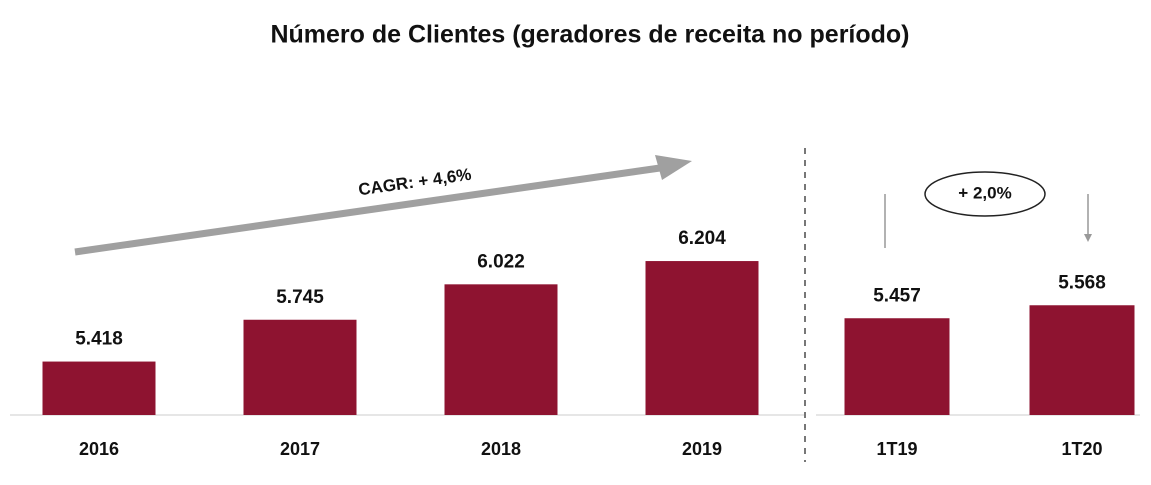  What do you see at coordinates (897, 295) in the screenshot?
I see `value-label: 5.457` at bounding box center [897, 295].